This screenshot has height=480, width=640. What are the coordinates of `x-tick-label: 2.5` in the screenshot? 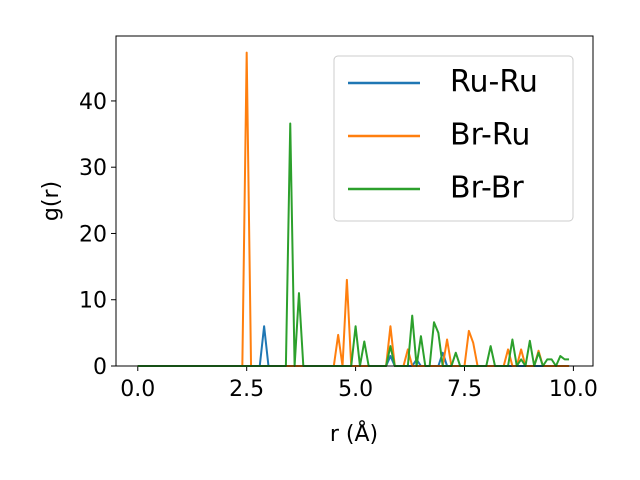 It's located at (246, 389).